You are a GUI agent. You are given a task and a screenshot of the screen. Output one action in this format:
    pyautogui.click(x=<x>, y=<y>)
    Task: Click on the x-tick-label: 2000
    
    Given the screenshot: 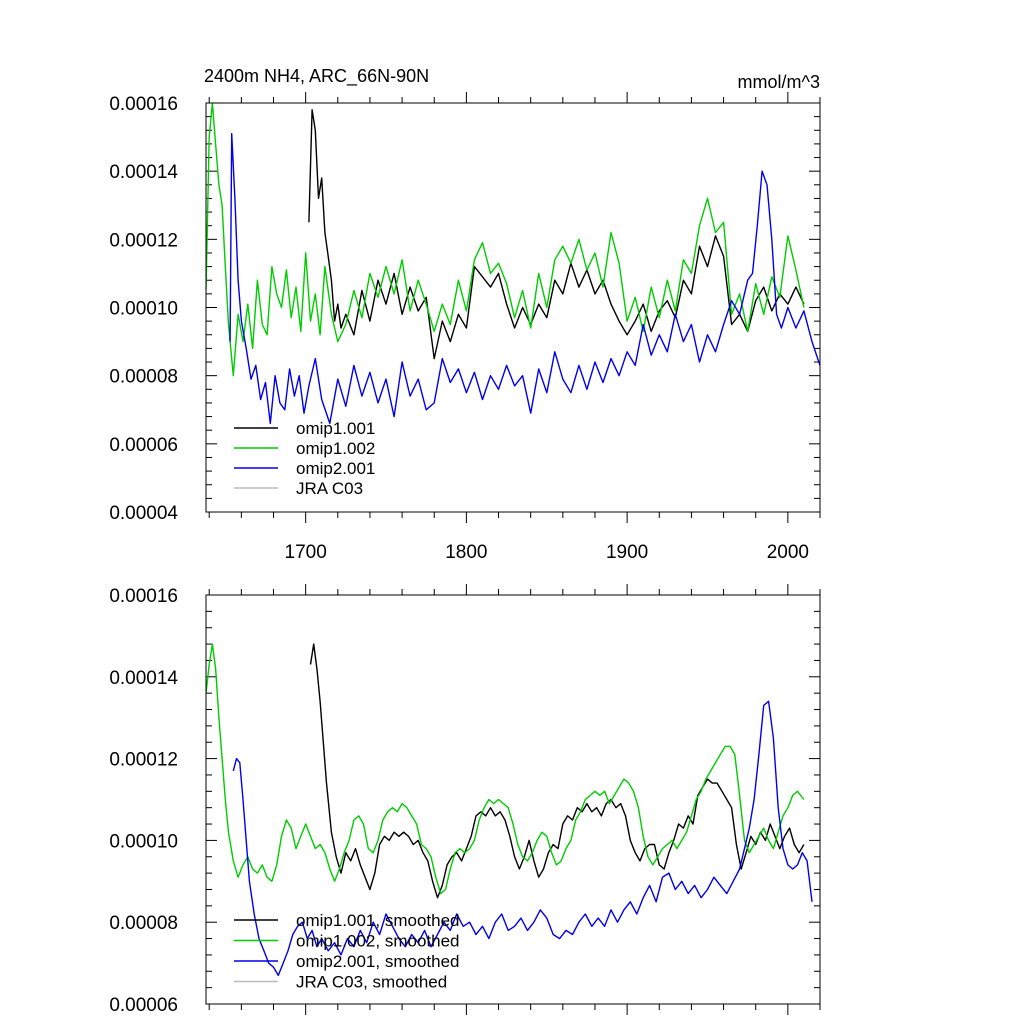 What is the action you would take?
    pyautogui.click(x=788, y=552)
    